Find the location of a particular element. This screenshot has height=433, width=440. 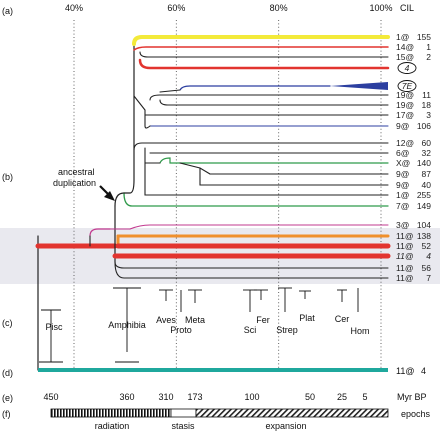

time-tick: 25 is located at coordinates (342, 397).